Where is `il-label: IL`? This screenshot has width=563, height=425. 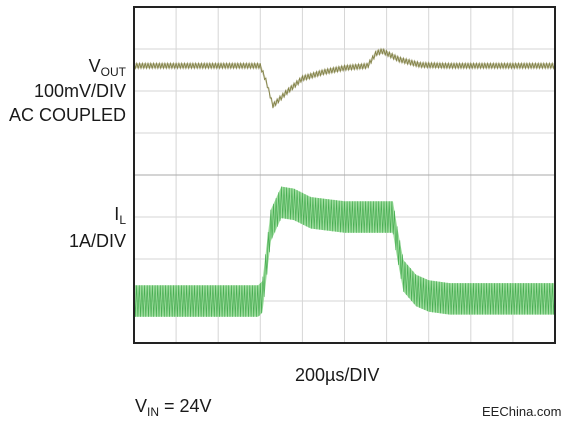
il-label: IL is located at coordinates (63, 215).